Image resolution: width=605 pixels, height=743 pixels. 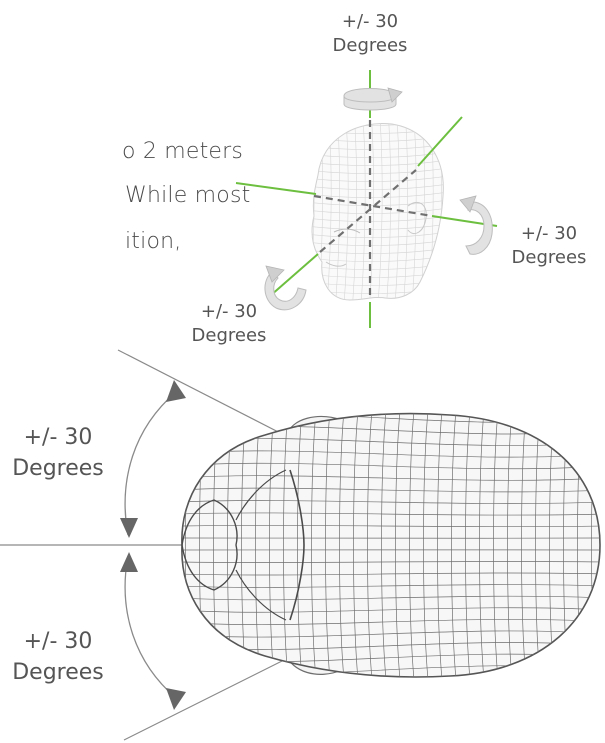 I want to click on angle-arc-lower, so click(x=153, y=631).